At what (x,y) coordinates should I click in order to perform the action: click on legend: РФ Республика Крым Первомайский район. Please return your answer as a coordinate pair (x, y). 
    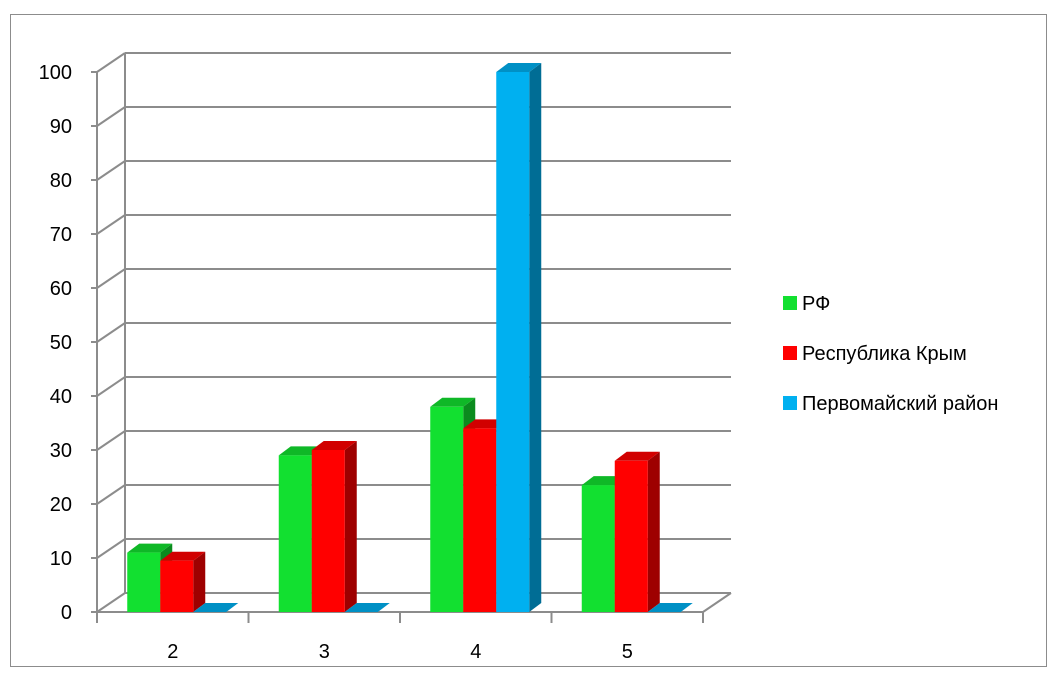
    Looking at the image, I should click on (890, 354).